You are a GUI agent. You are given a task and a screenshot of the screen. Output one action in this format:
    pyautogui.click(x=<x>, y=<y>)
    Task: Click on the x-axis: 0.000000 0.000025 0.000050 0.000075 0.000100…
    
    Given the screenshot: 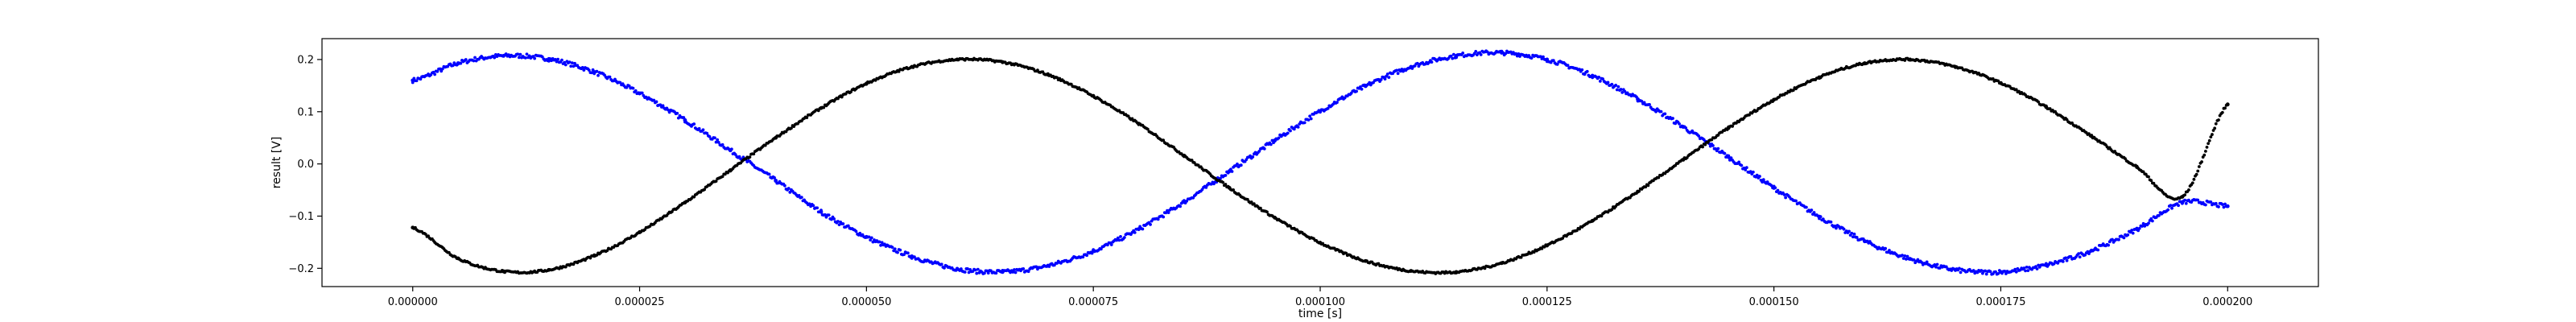 What is the action you would take?
    pyautogui.click(x=1320, y=297)
    